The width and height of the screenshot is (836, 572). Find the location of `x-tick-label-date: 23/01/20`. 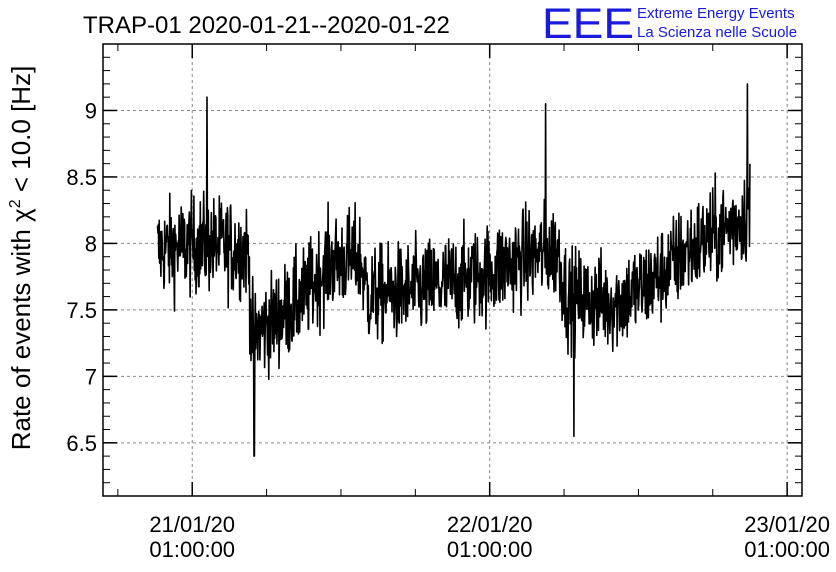

x-tick-label-date: 23/01/20 is located at coordinates (787, 524).